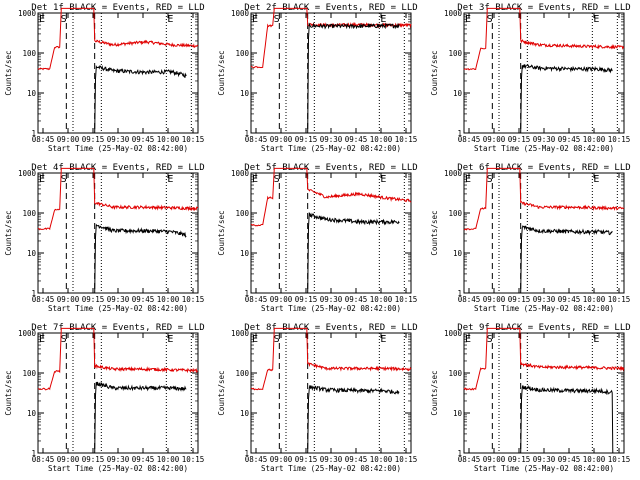 Image resolution: width=640 pixels, height=480 pixels. What do you see at coordinates (117, 328) in the screenshot?
I see `panel-title: Det 7f BLACK = Events, RED = LLD` at bounding box center [117, 328].